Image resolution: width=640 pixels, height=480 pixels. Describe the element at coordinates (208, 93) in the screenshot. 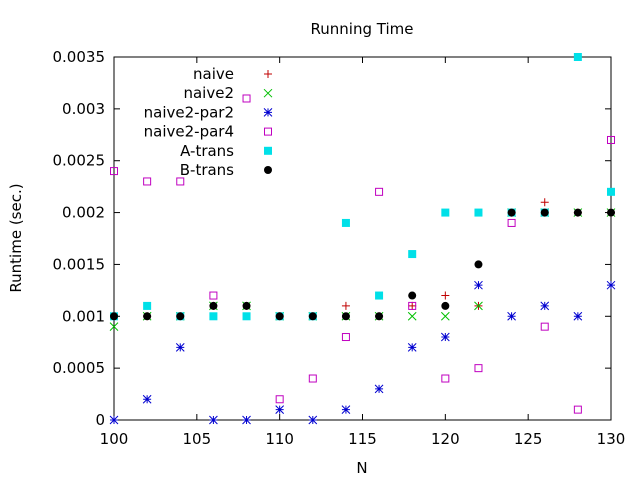

I see `legend-label: naive2` at that location.